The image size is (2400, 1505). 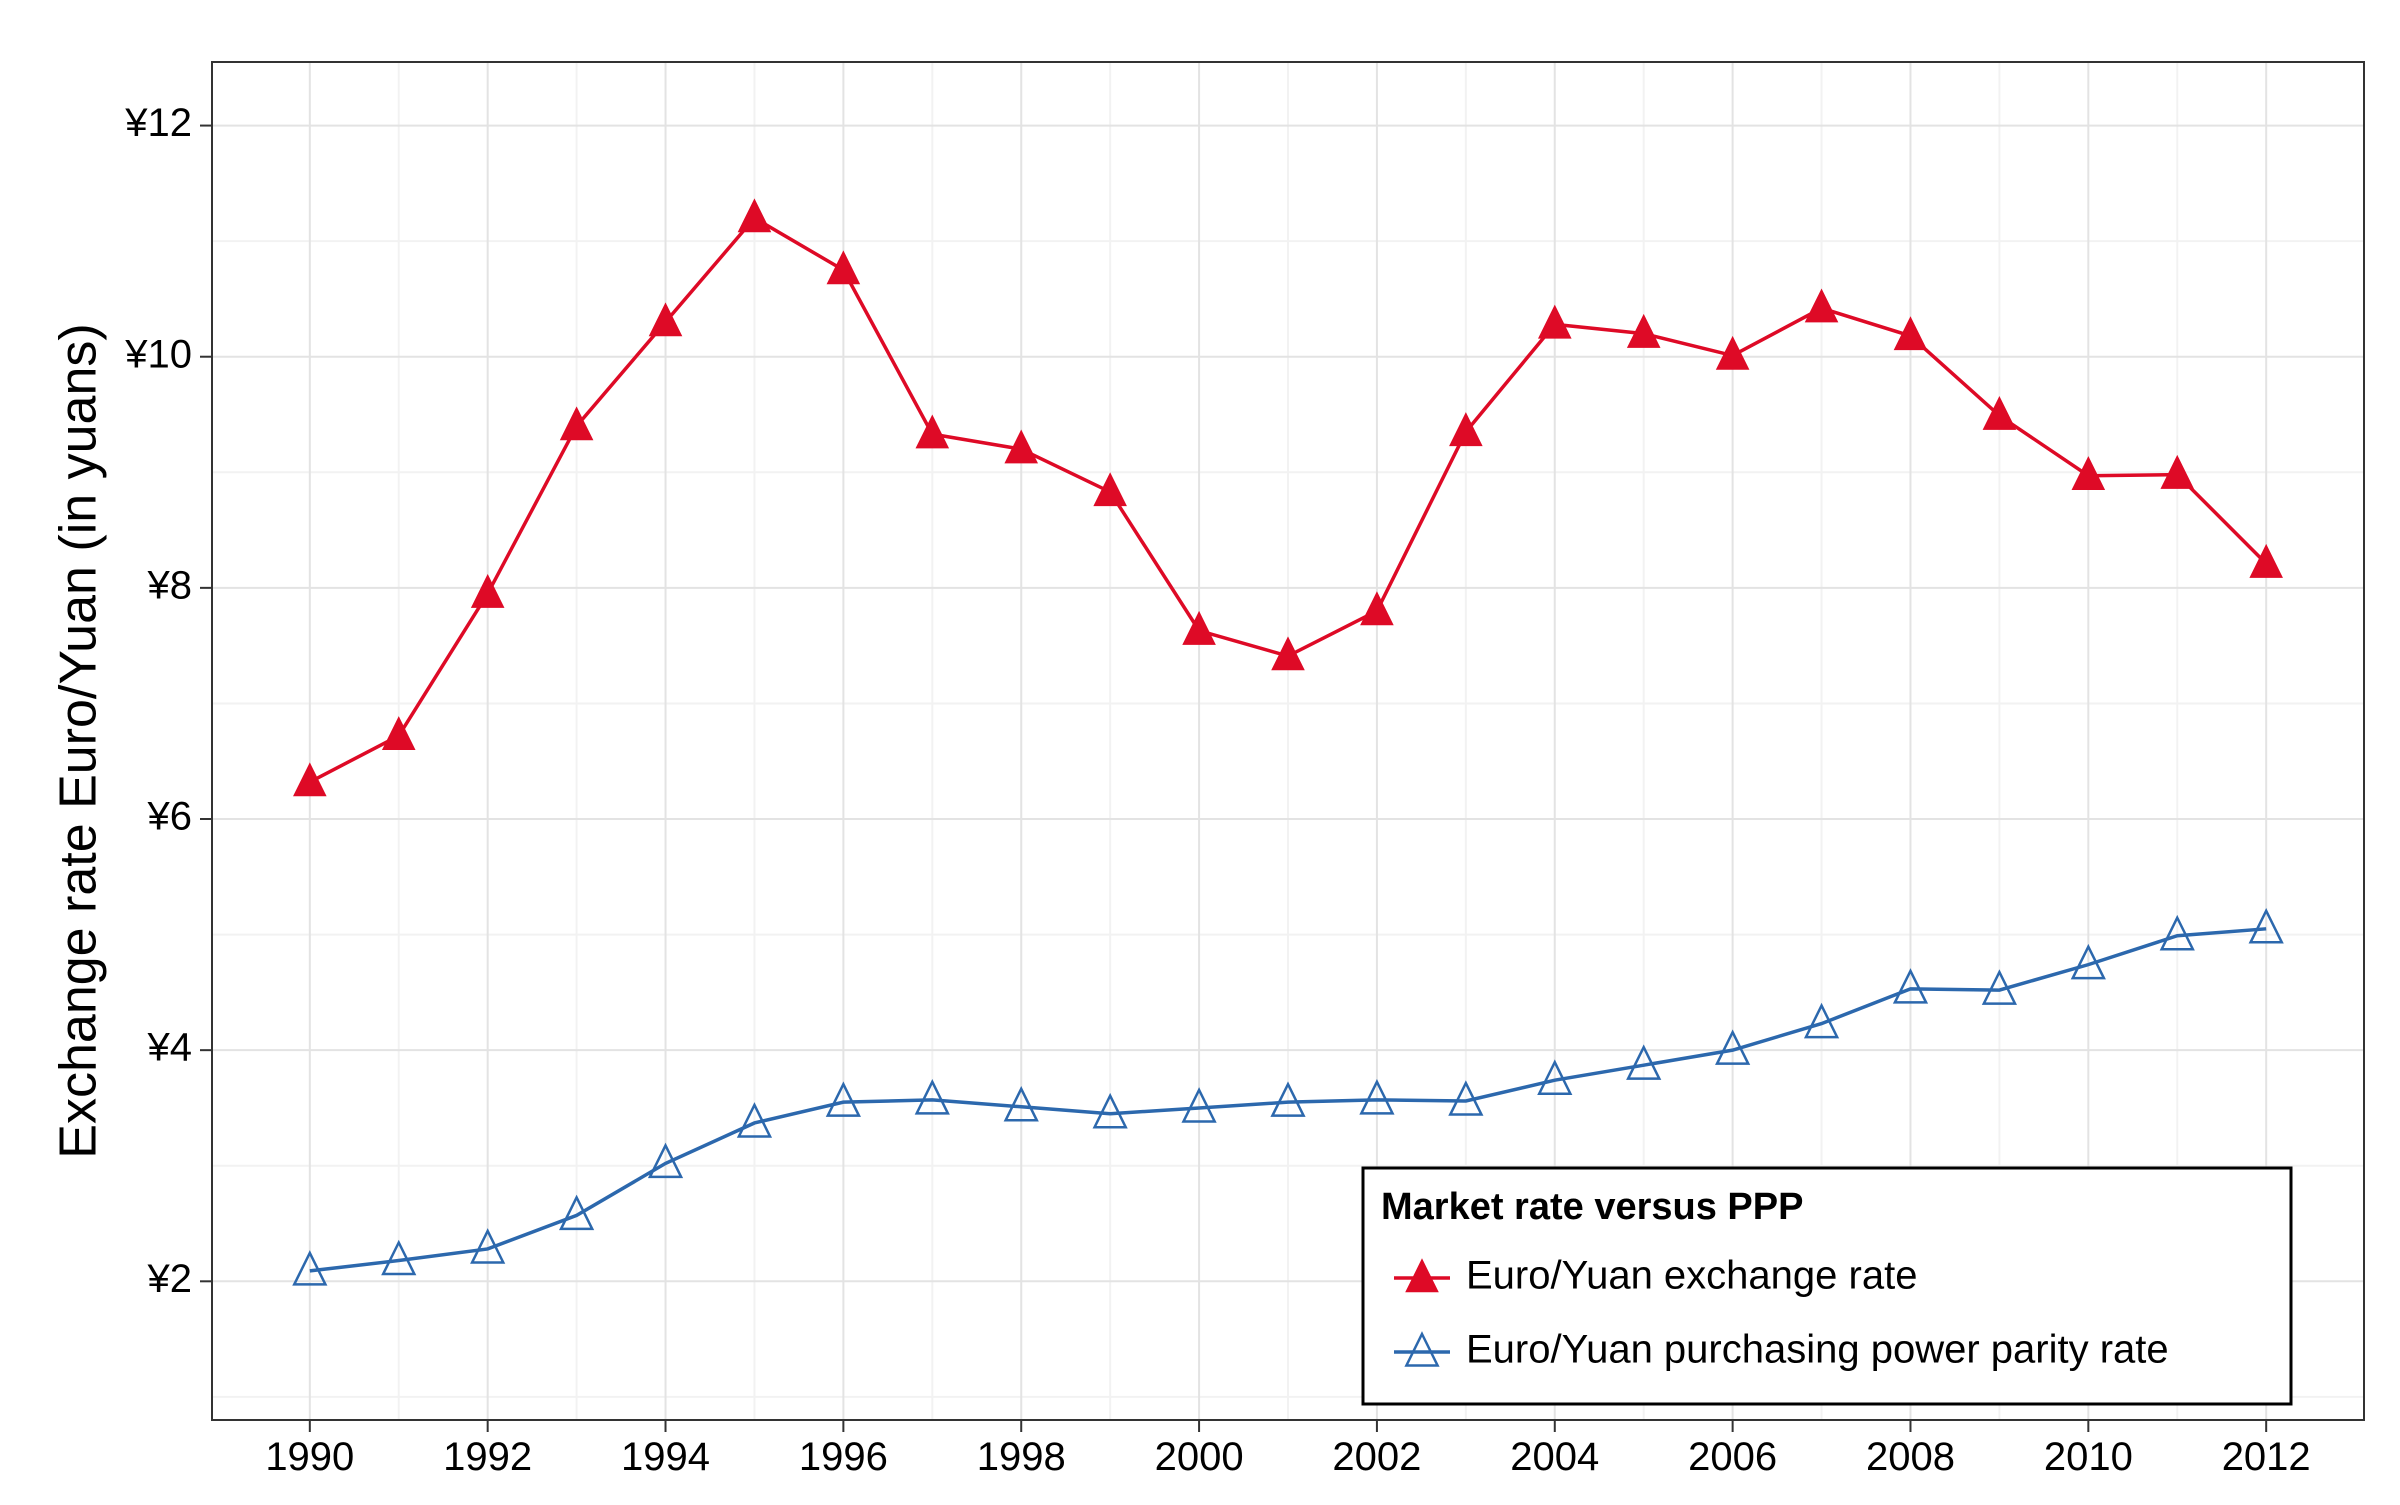 What do you see at coordinates (1732, 1457) in the screenshot?
I see `x-tick-label: 2006` at bounding box center [1732, 1457].